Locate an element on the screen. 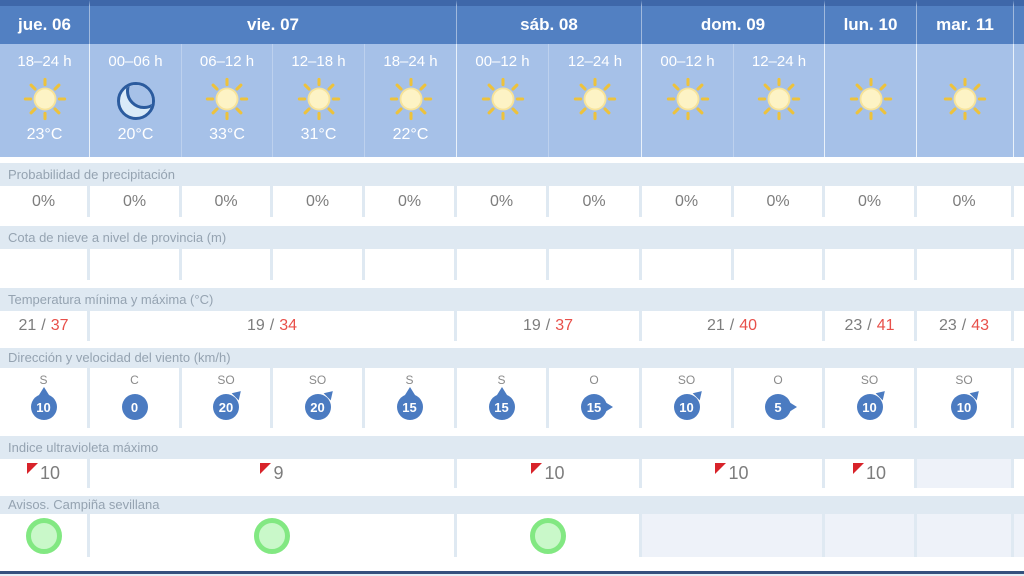 The image size is (1024, 576). warning-green-circle-icon is located at coordinates (548, 535).